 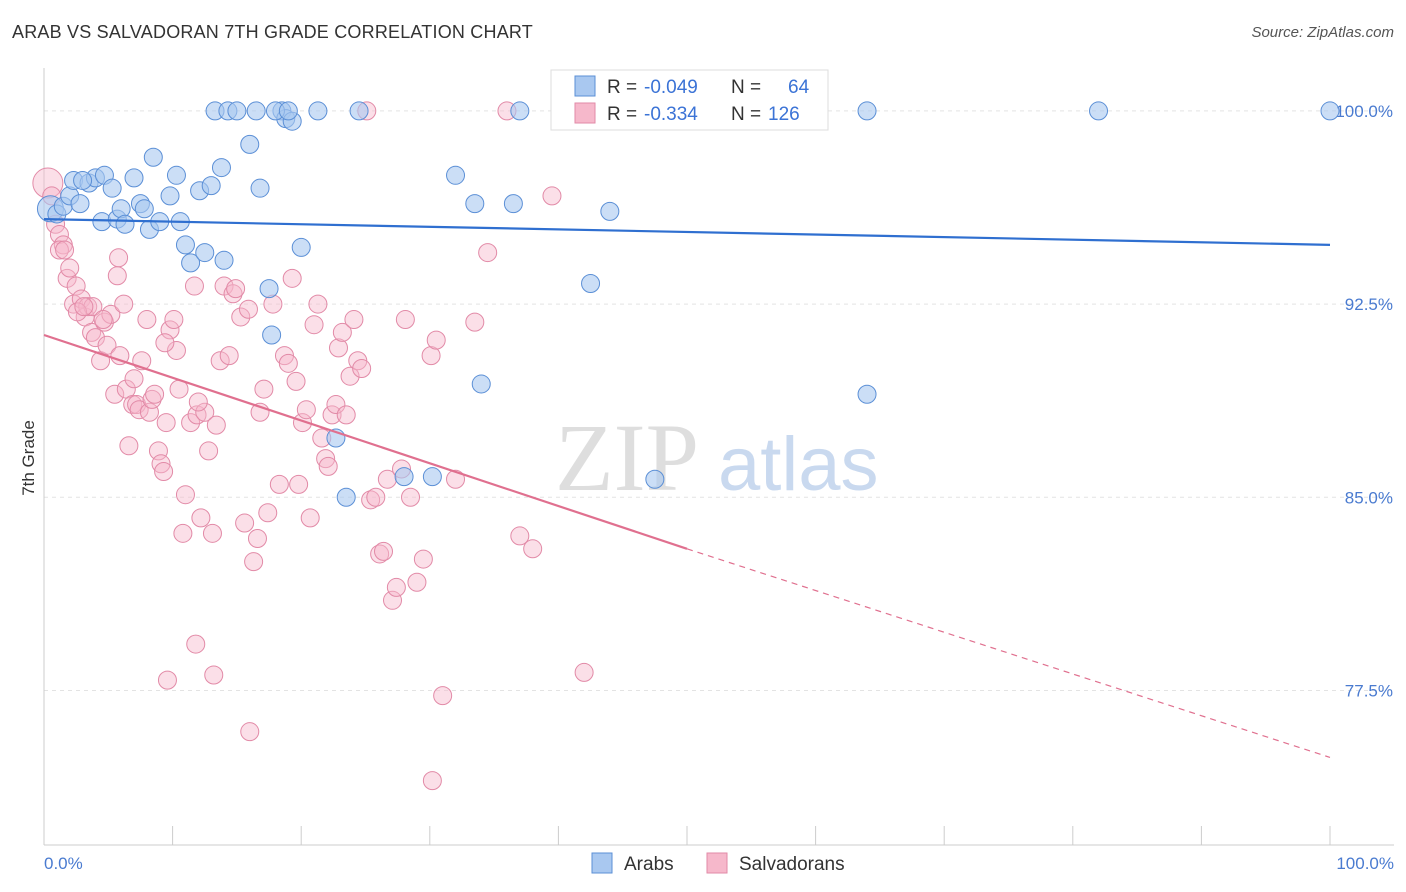 I want to click on legend-n-label-salvadorans: N =, so click(x=746, y=114).